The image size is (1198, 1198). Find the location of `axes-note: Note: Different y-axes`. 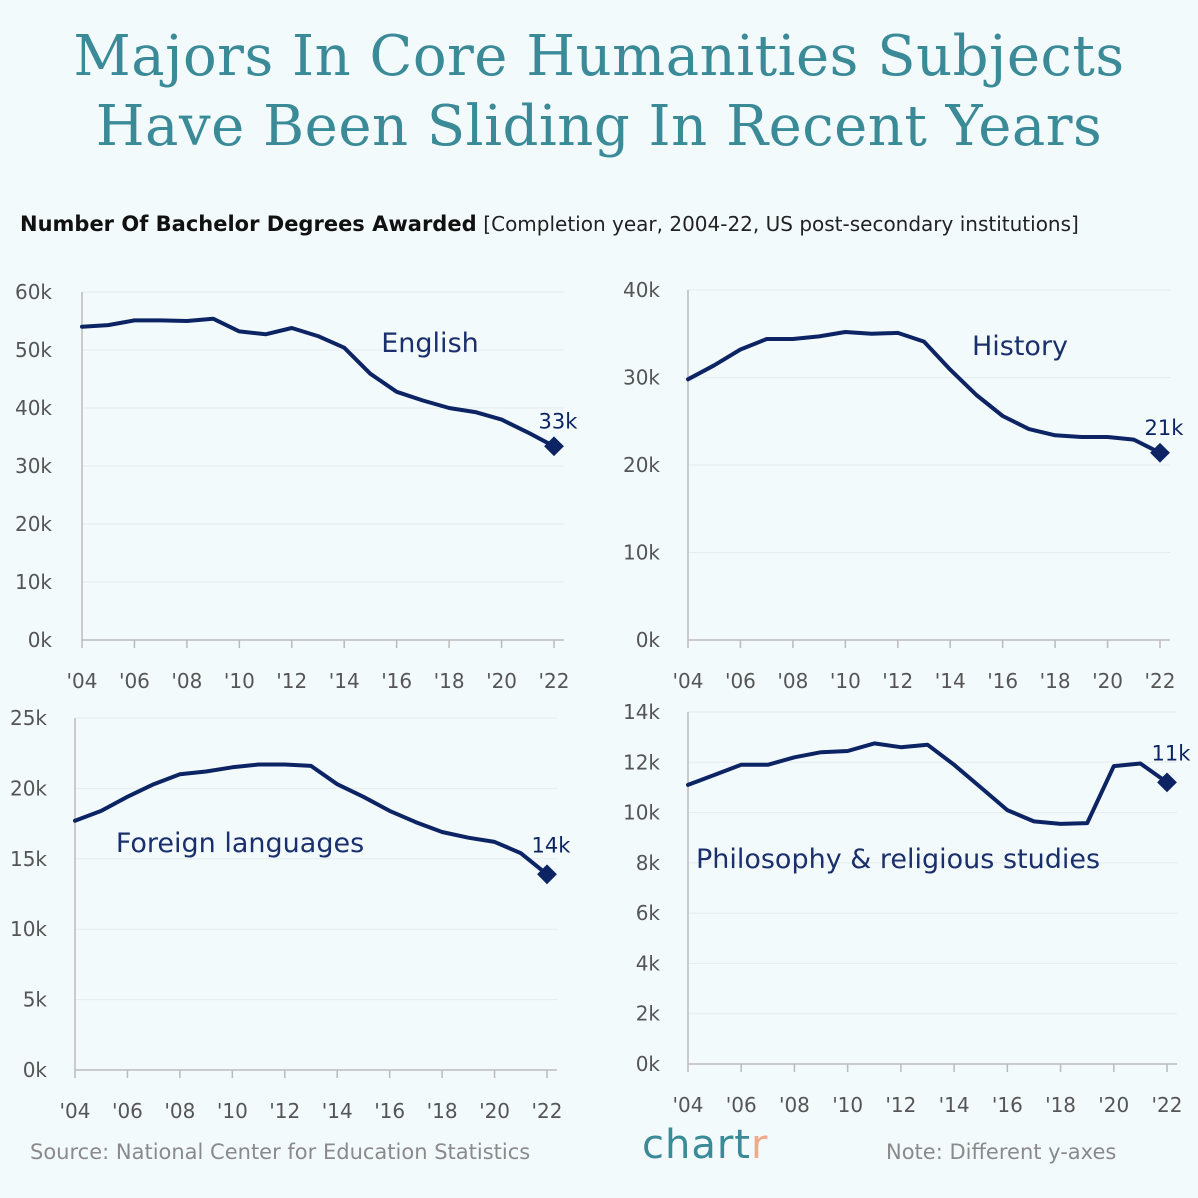

axes-note: Note: Different y-axes is located at coordinates (1001, 1152).